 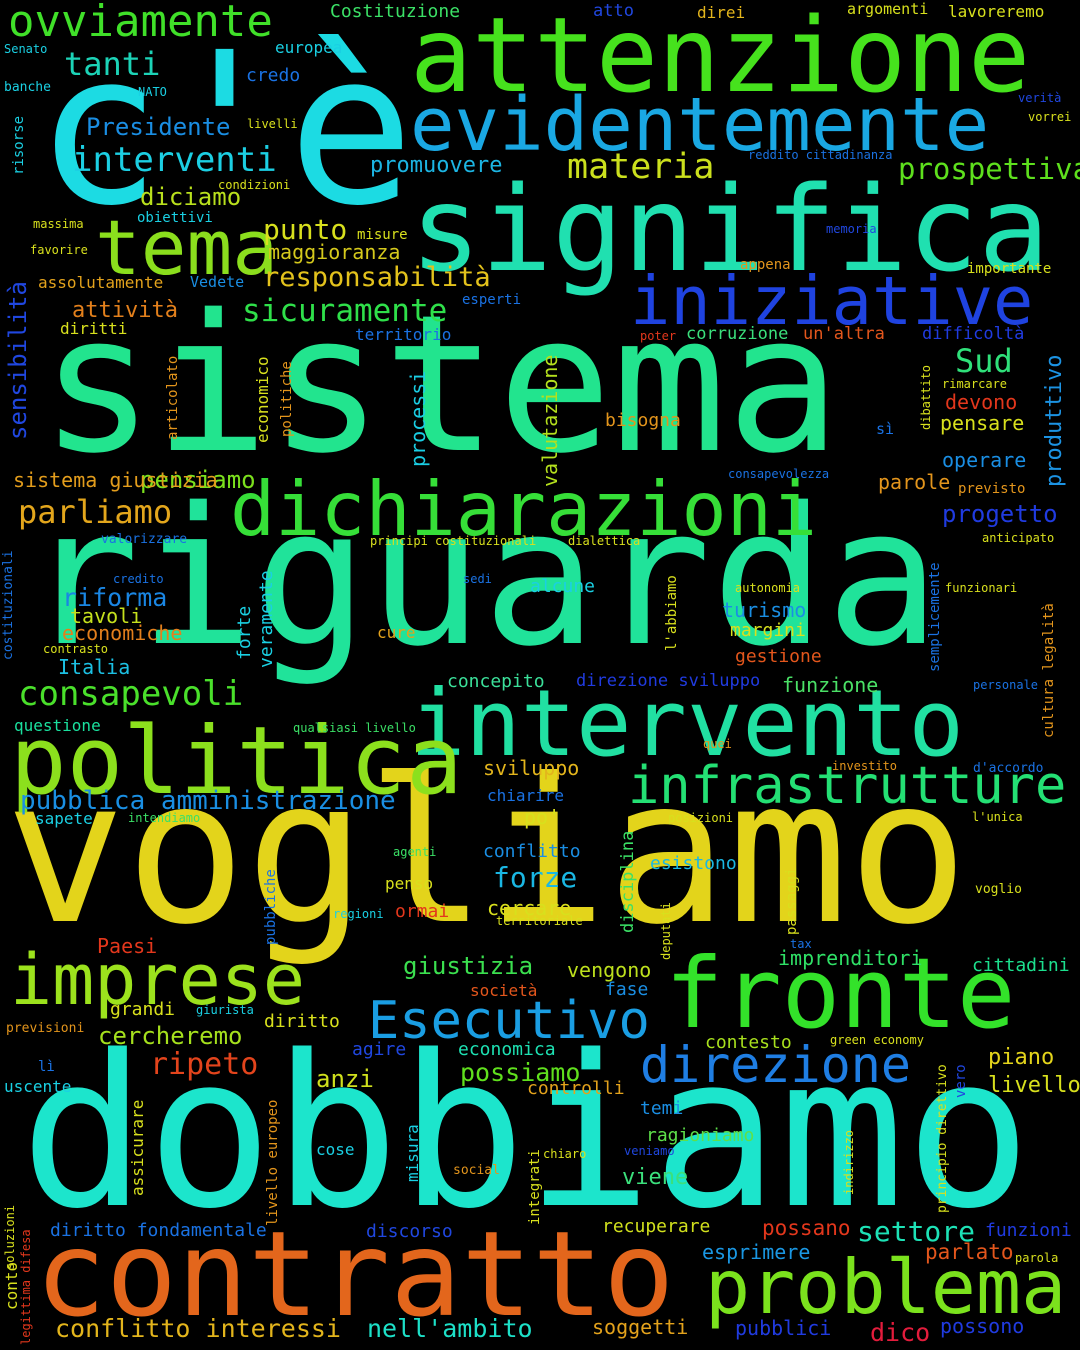 I want to click on word: possano, so click(x=806, y=1228).